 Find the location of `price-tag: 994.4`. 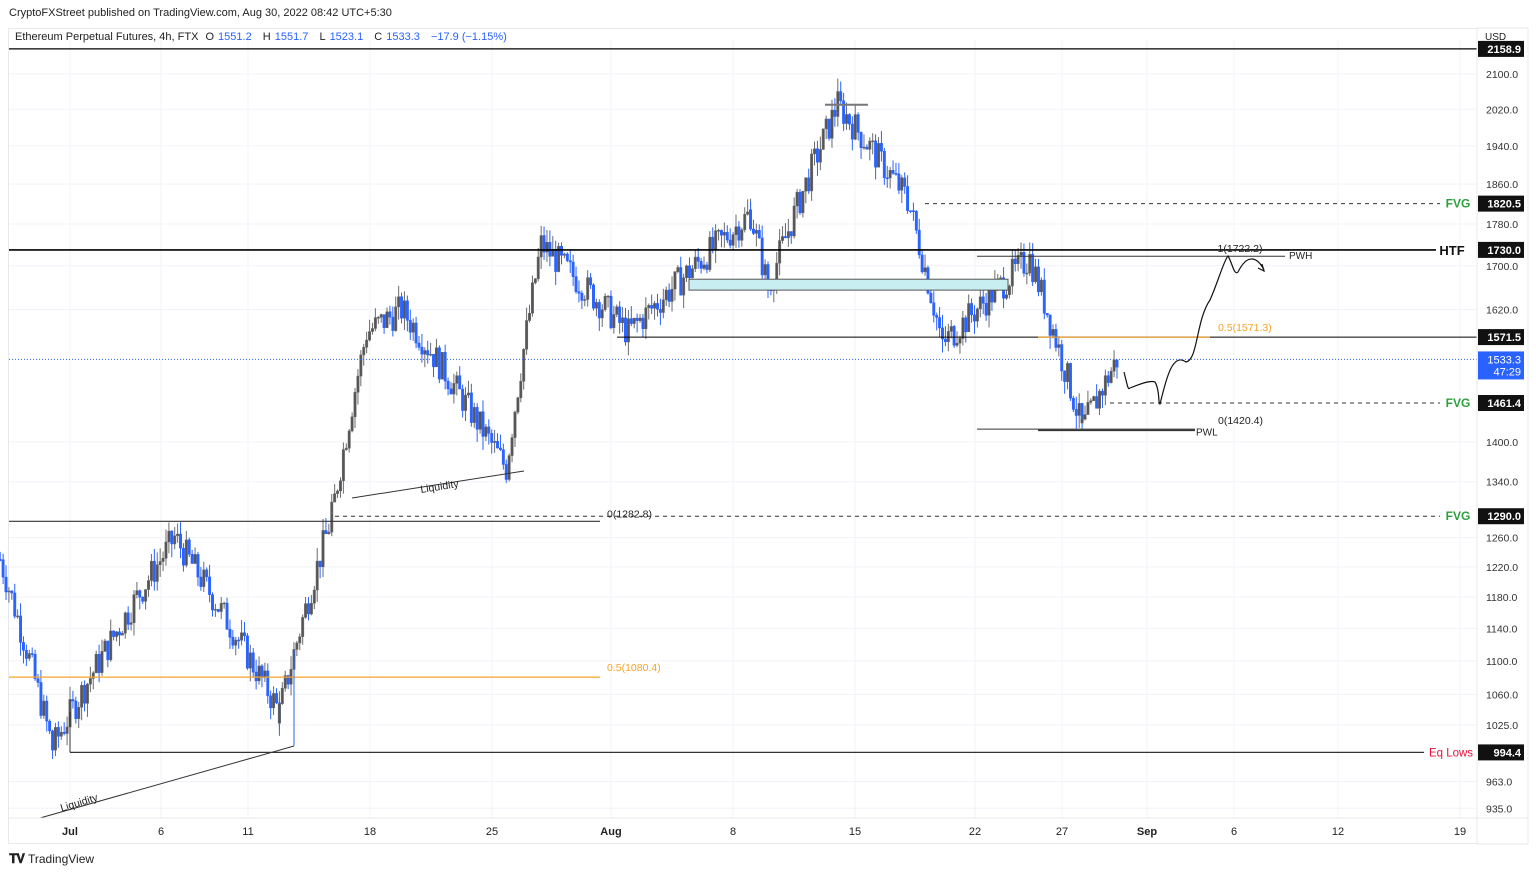

price-tag: 994.4 is located at coordinates (1501, 752).